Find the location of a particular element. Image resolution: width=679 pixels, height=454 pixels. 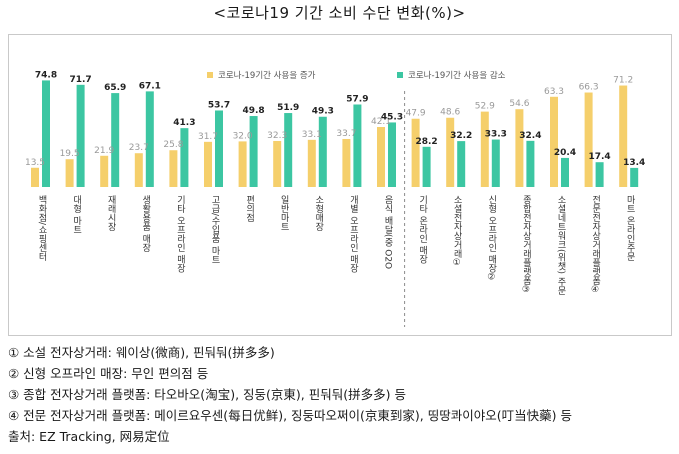

data-label-increase: 32.3 is located at coordinates (277, 136).